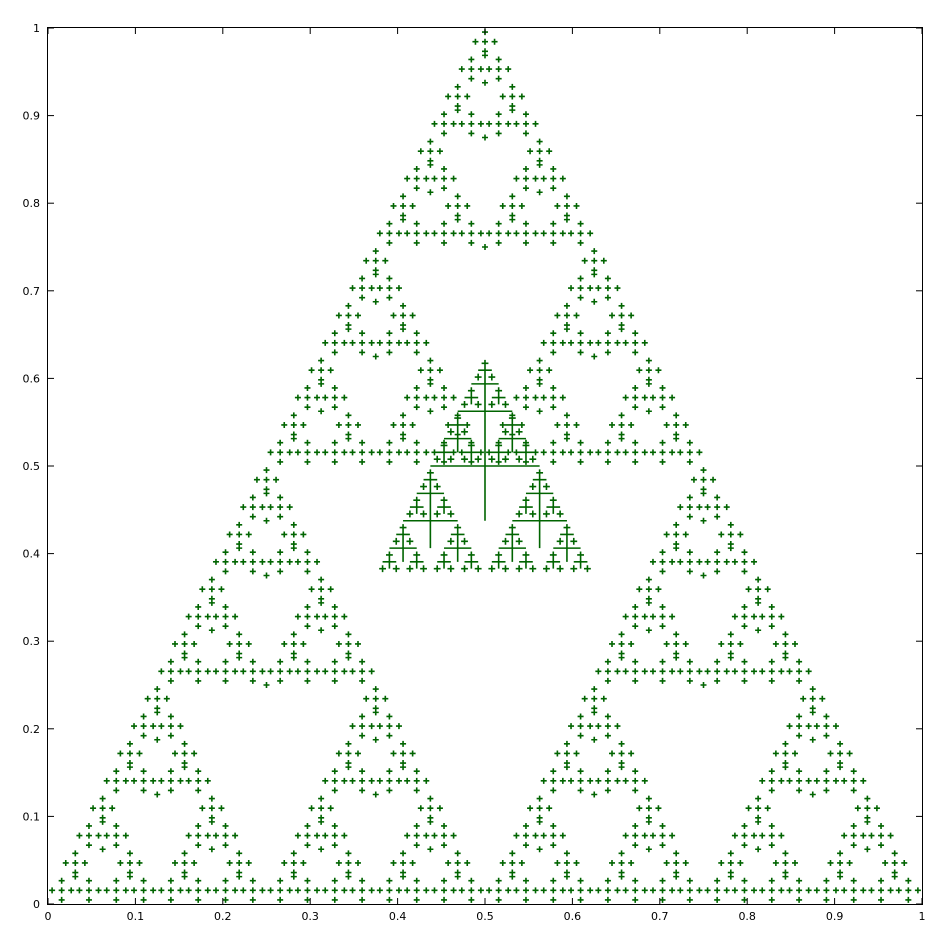 The width and height of the screenshot is (944, 946). What do you see at coordinates (835, 916) in the screenshot?
I see `x-tick-label: 0.9` at bounding box center [835, 916].